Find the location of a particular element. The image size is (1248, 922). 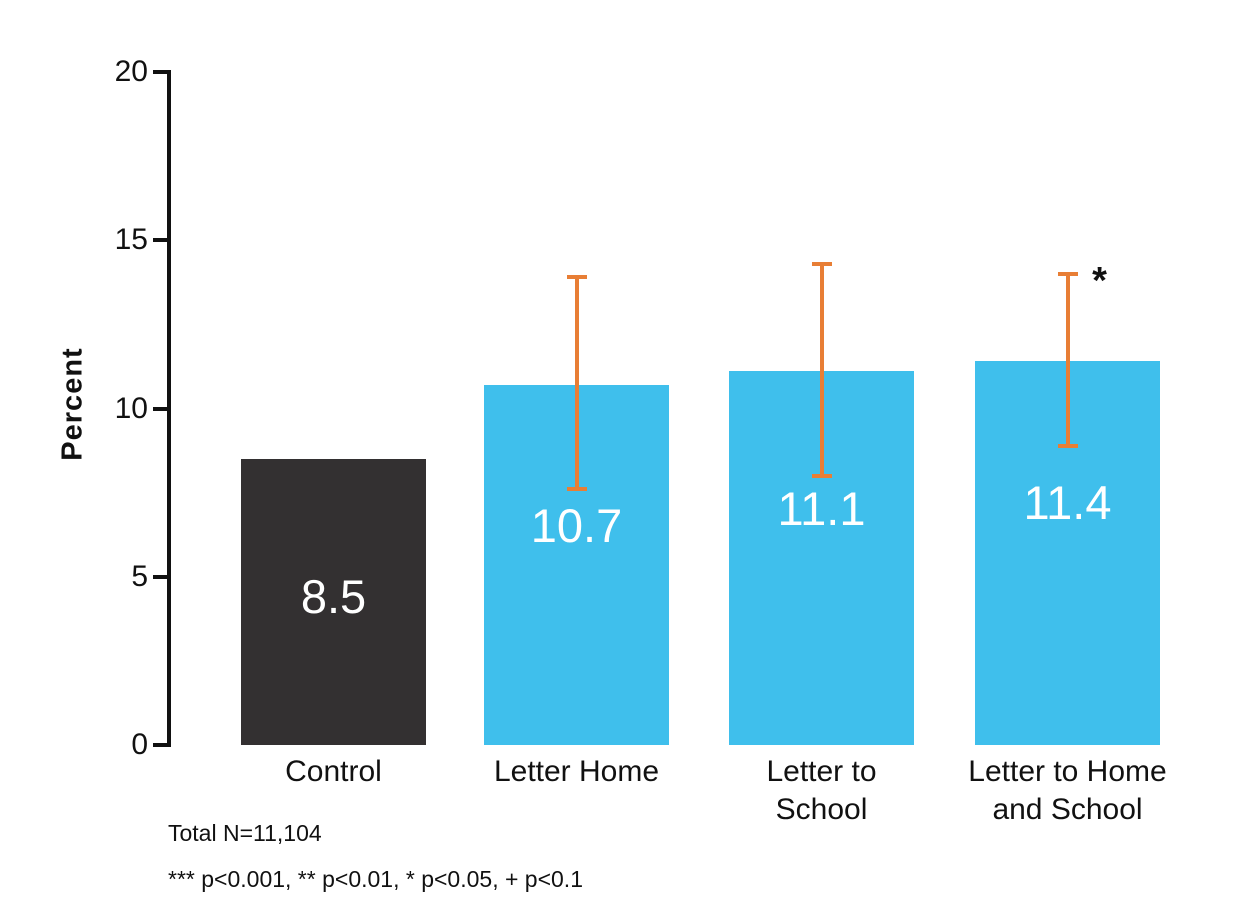

category-label-letter-to-home-and-school: Letter to Home and School is located at coordinates (1067, 790).